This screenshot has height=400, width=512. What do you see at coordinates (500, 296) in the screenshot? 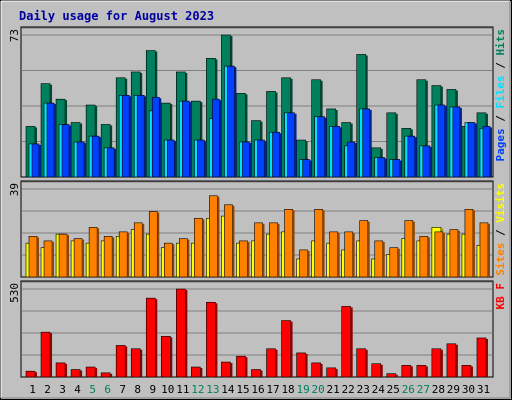
I see `legend-entry: KB F` at bounding box center [500, 296].